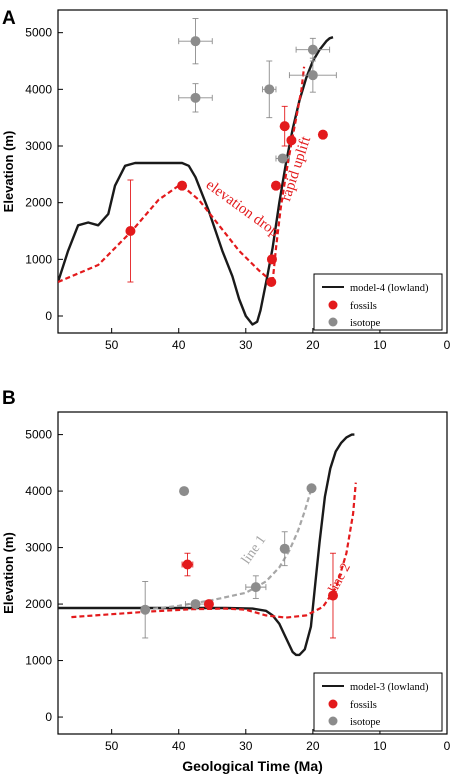 This screenshot has height=777, width=457. I want to click on trend-line-label: line 1, so click(254, 550).